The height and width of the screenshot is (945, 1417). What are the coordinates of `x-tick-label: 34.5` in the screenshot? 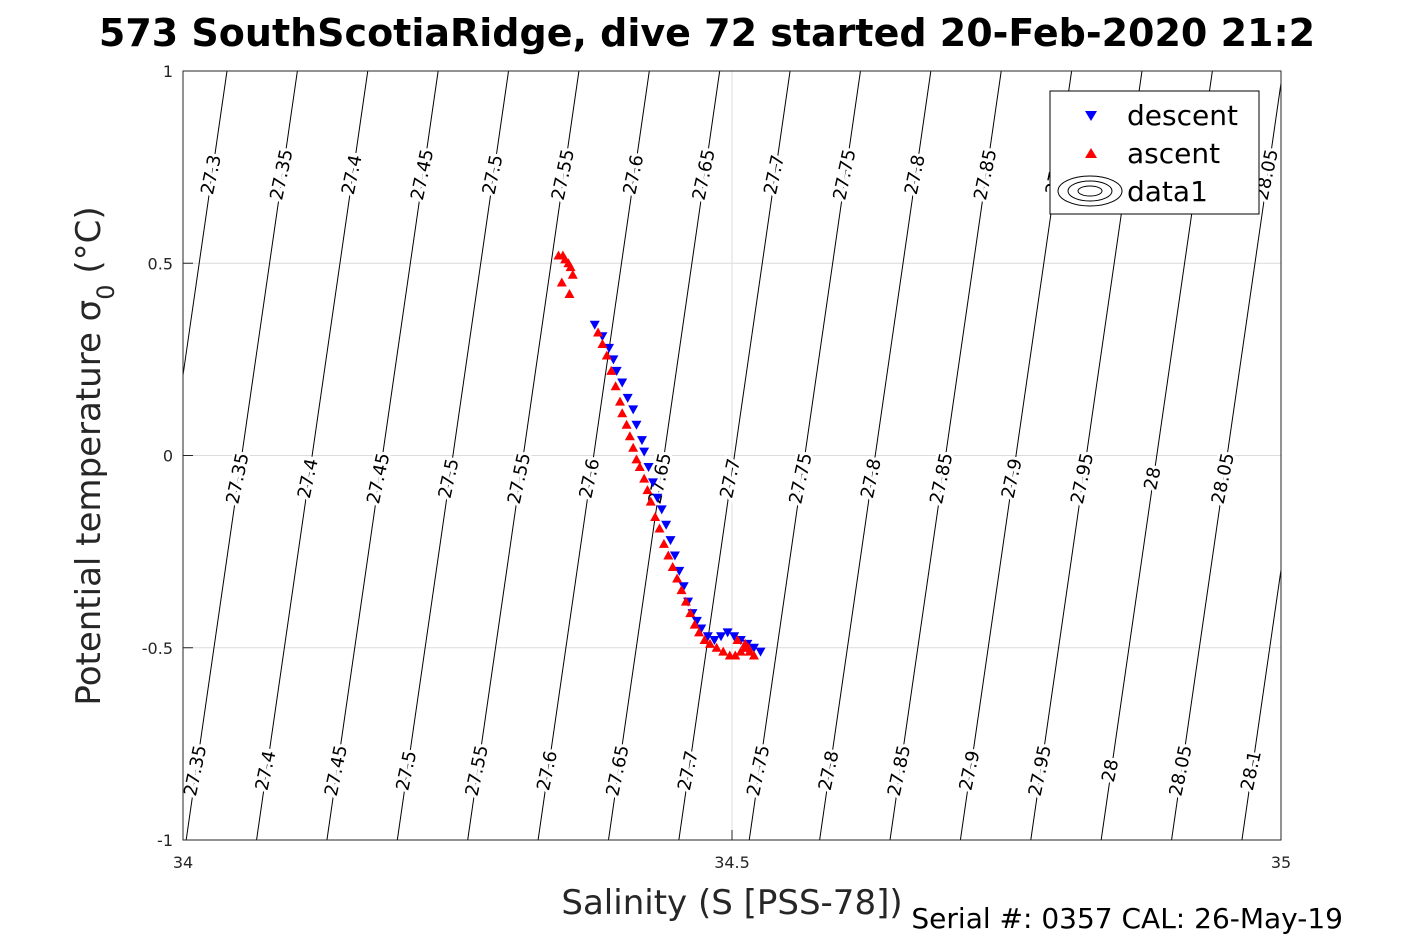 It's located at (732, 862).